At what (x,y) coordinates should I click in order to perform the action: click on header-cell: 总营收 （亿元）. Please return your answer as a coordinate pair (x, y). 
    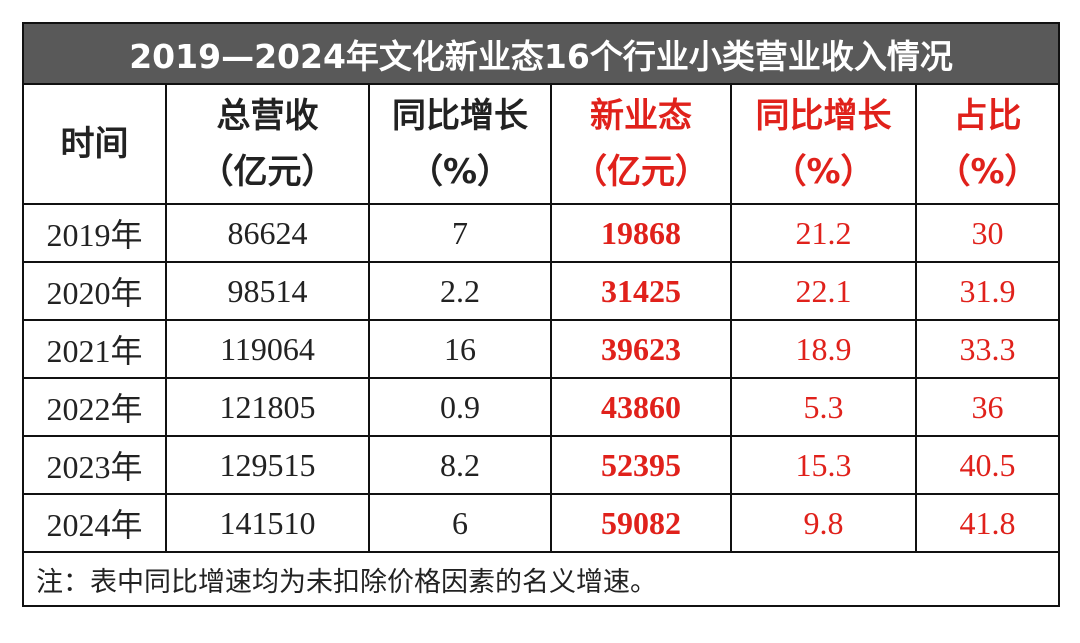
    Looking at the image, I should click on (267, 144).